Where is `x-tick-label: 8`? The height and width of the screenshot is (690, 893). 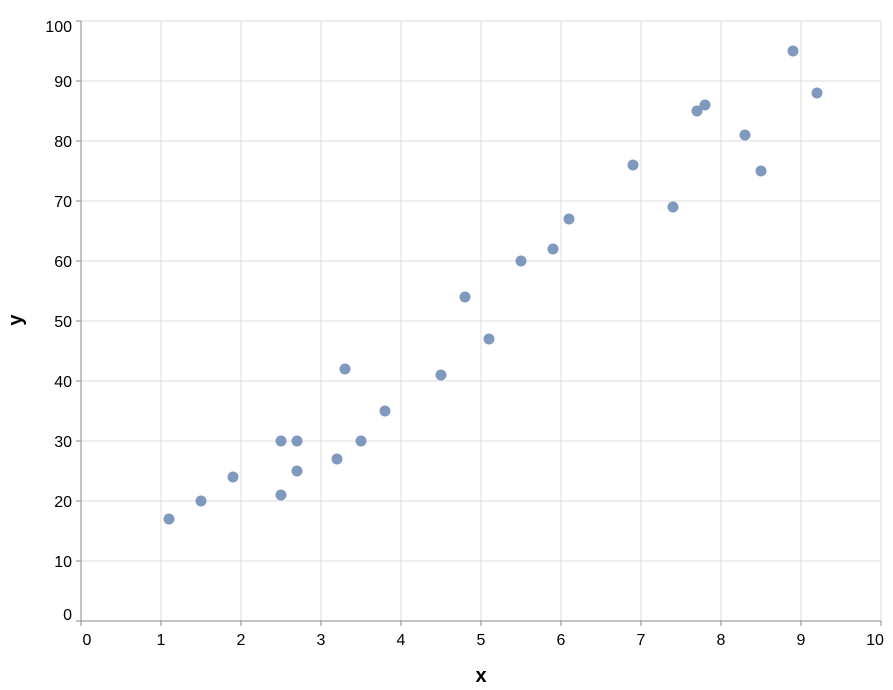
x-tick-label: 8 is located at coordinates (721, 640).